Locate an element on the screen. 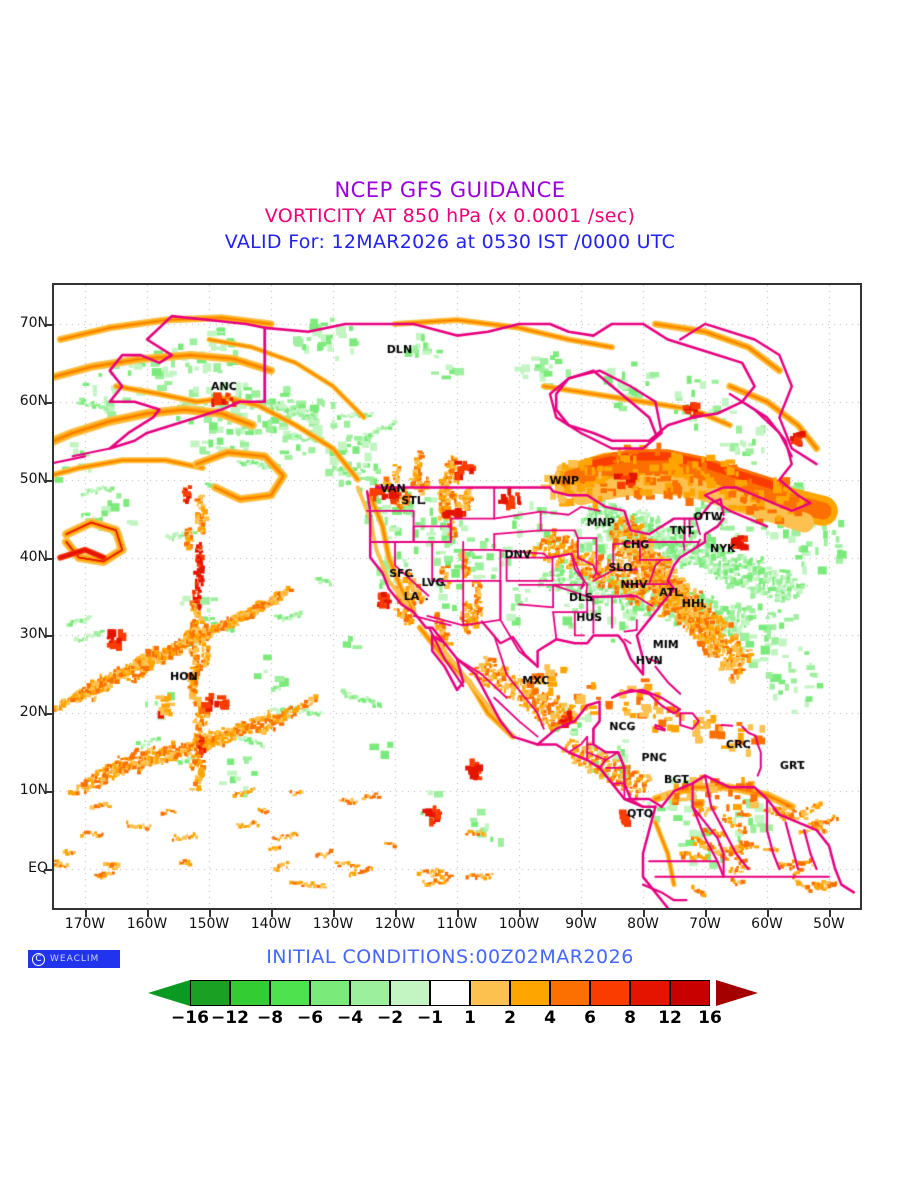 The height and width of the screenshot is (1200, 900). colorbar-tick: −1 is located at coordinates (430, 1018).